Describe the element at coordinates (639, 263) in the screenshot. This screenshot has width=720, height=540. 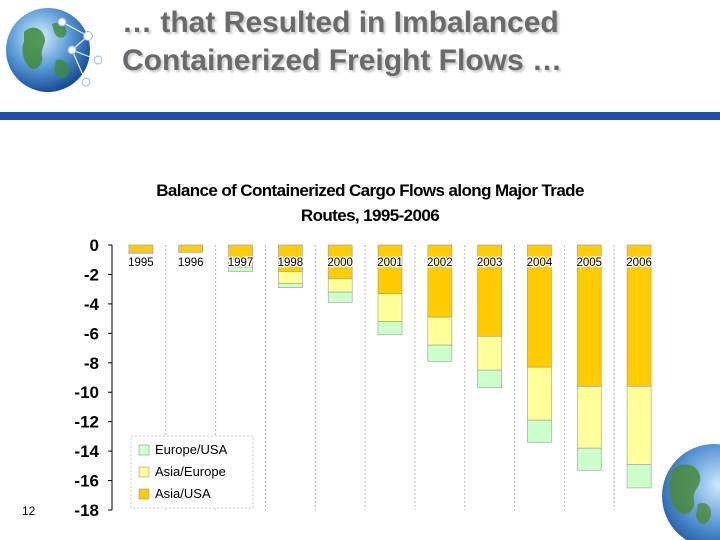
I see `x-tick-label: 2006` at that location.